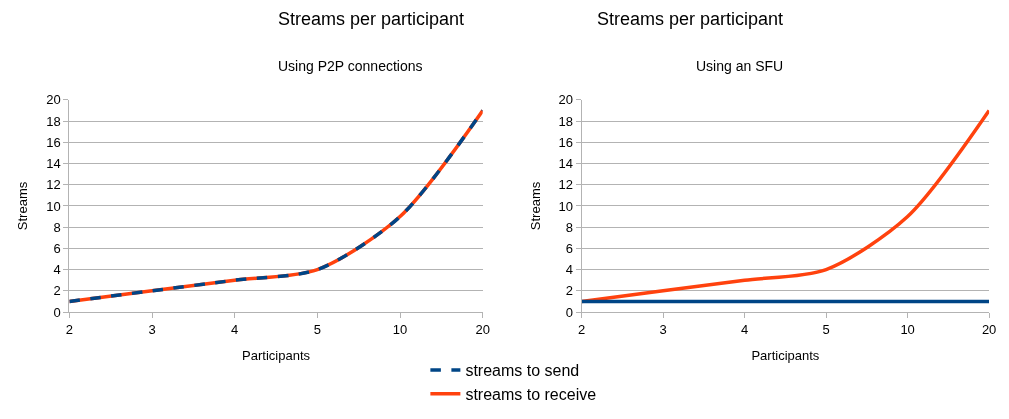 This screenshot has height=419, width=1009. What do you see at coordinates (350, 66) in the screenshot?
I see `chart-subtitle: Using P2P connections` at bounding box center [350, 66].